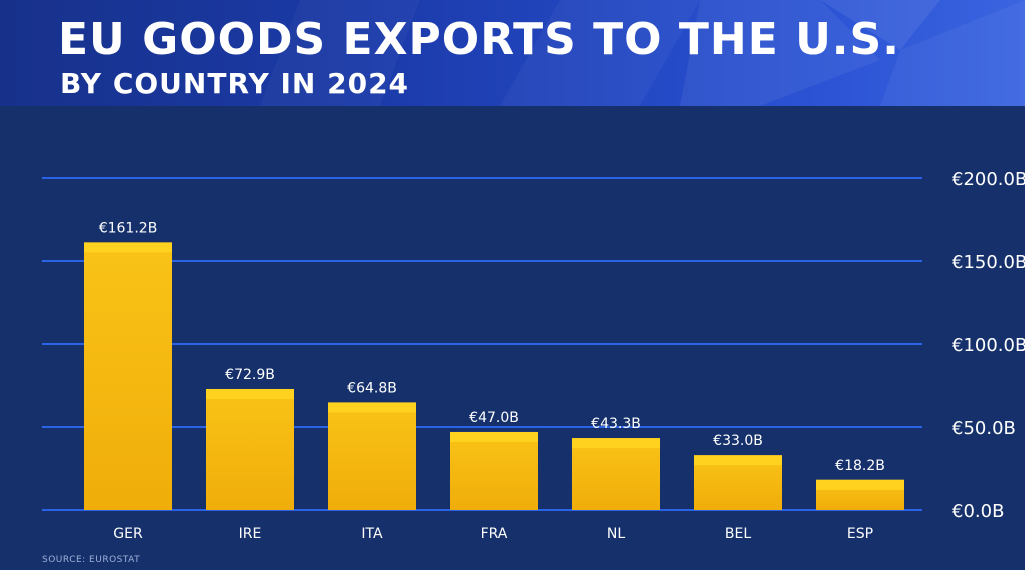  I want to click on bar-cap-ita, so click(372, 407).